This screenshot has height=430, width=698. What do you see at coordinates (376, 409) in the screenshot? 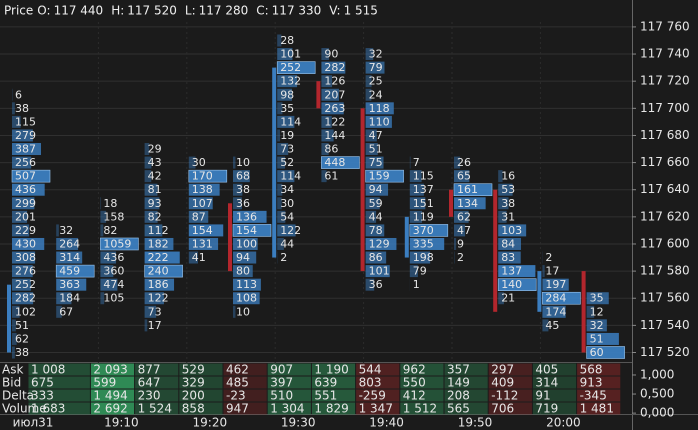
I see `table-value: 1 347` at bounding box center [376, 409].